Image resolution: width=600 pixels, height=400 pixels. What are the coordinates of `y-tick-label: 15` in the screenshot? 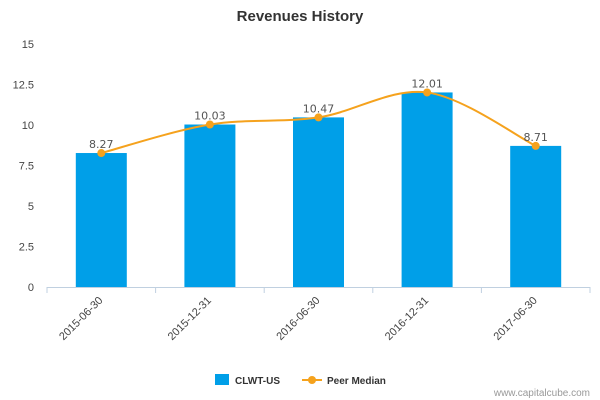 It's located at (28, 45).